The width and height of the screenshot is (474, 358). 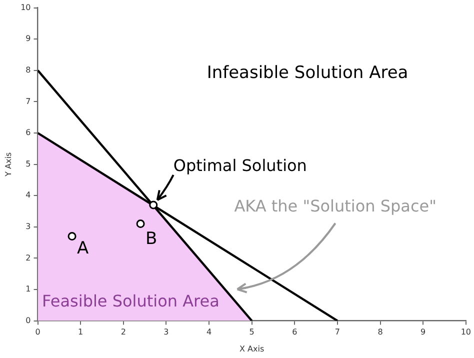 I want to click on y-tick-label: 10, so click(x=25, y=7).